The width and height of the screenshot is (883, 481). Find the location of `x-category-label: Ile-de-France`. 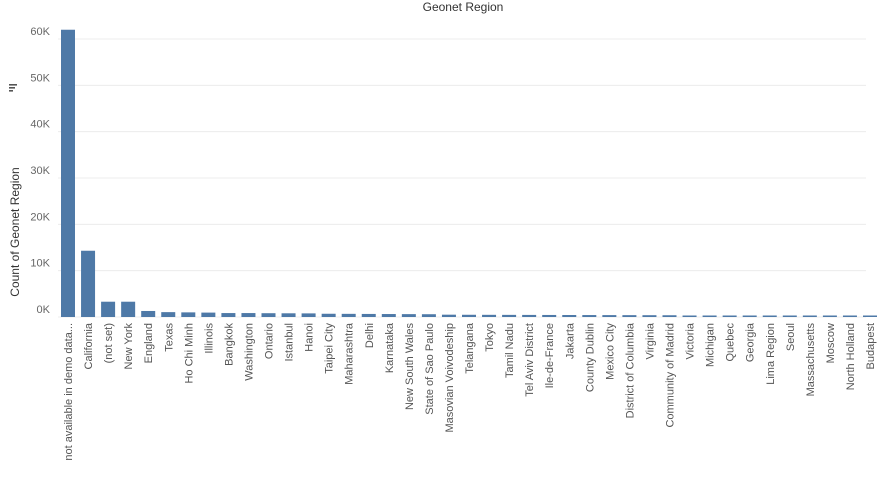

x-category-label: Ile-de-France is located at coordinates (550, 355).